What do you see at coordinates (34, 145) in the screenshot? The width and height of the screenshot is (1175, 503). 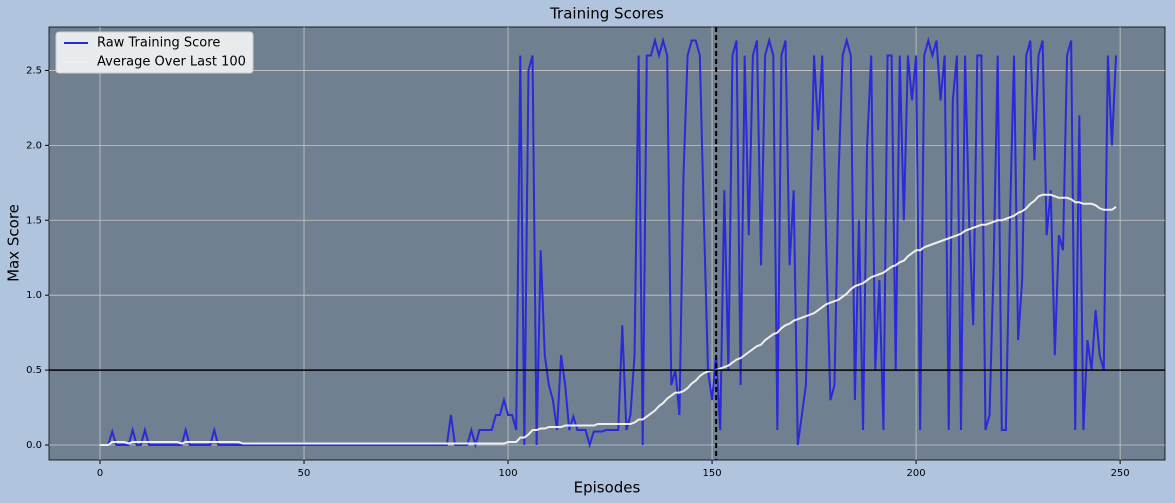 I see `y-tick-label: 2.0` at bounding box center [34, 145].